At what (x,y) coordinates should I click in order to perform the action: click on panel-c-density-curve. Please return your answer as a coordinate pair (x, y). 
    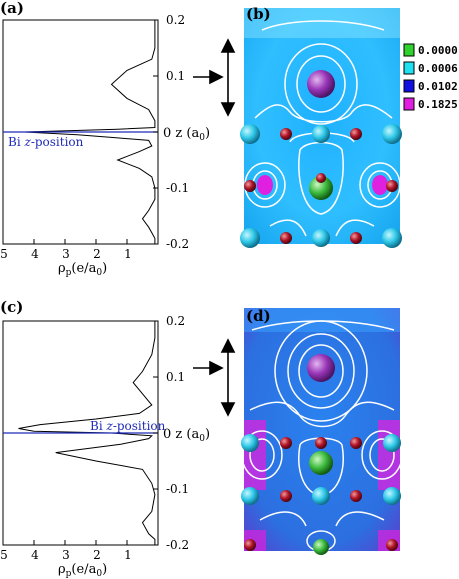
    Looking at the image, I should click on (87, 433).